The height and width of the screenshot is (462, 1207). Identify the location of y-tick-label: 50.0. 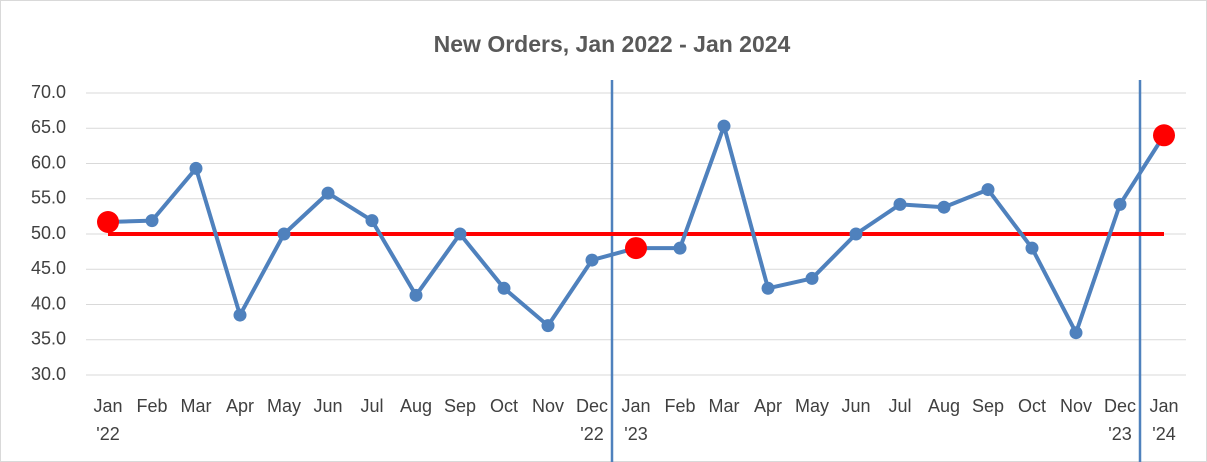
(48, 233).